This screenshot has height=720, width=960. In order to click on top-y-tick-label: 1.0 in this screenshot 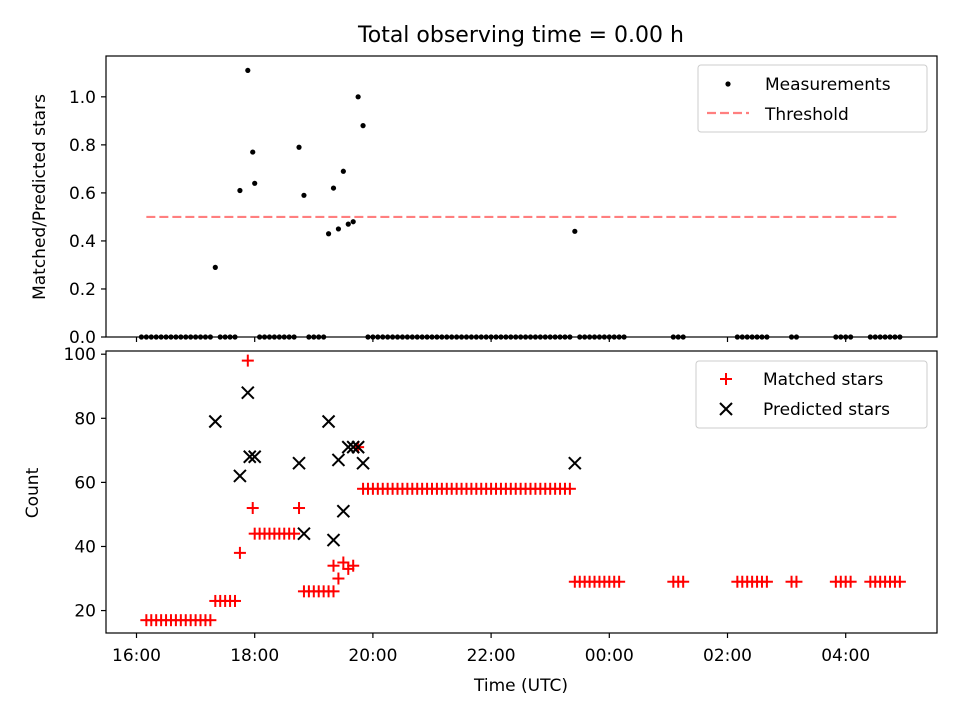, I will do `click(82, 98)`.